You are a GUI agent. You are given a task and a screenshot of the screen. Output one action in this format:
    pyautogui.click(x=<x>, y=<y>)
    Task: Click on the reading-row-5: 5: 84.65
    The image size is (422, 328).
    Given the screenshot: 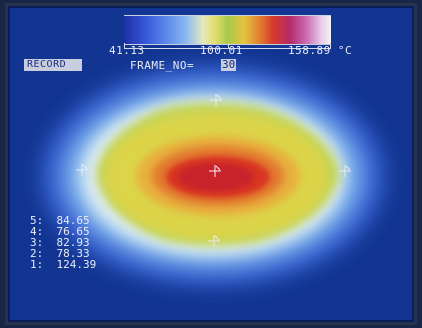 What is the action you would take?
    pyautogui.click(x=63, y=220)
    